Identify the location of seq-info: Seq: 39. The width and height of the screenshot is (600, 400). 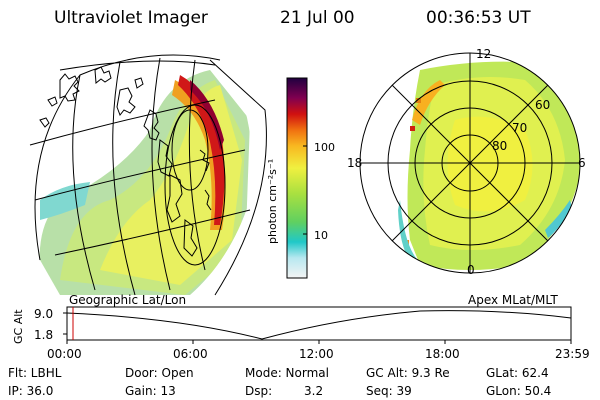
(389, 391).